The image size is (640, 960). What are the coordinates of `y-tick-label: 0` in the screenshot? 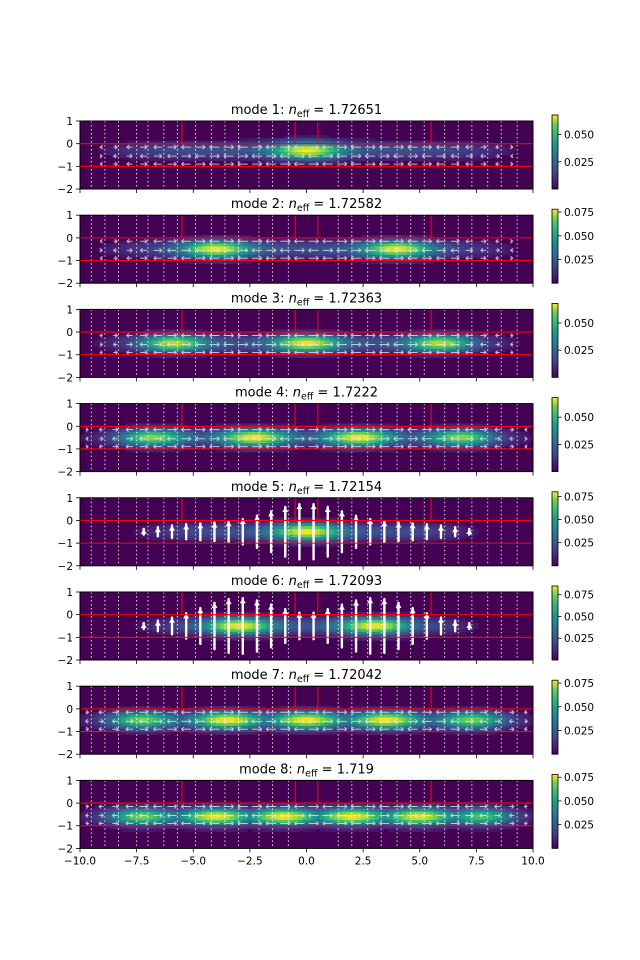 It's located at (69, 427).